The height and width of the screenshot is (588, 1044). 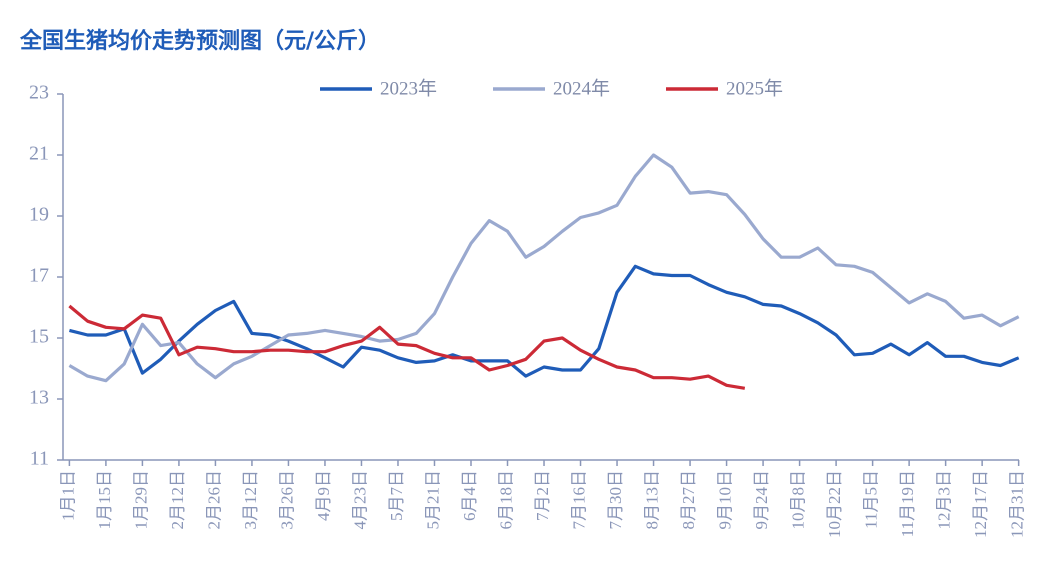 What do you see at coordinates (213, 500) in the screenshot?
I see `x-tick-label: 2月26日` at bounding box center [213, 500].